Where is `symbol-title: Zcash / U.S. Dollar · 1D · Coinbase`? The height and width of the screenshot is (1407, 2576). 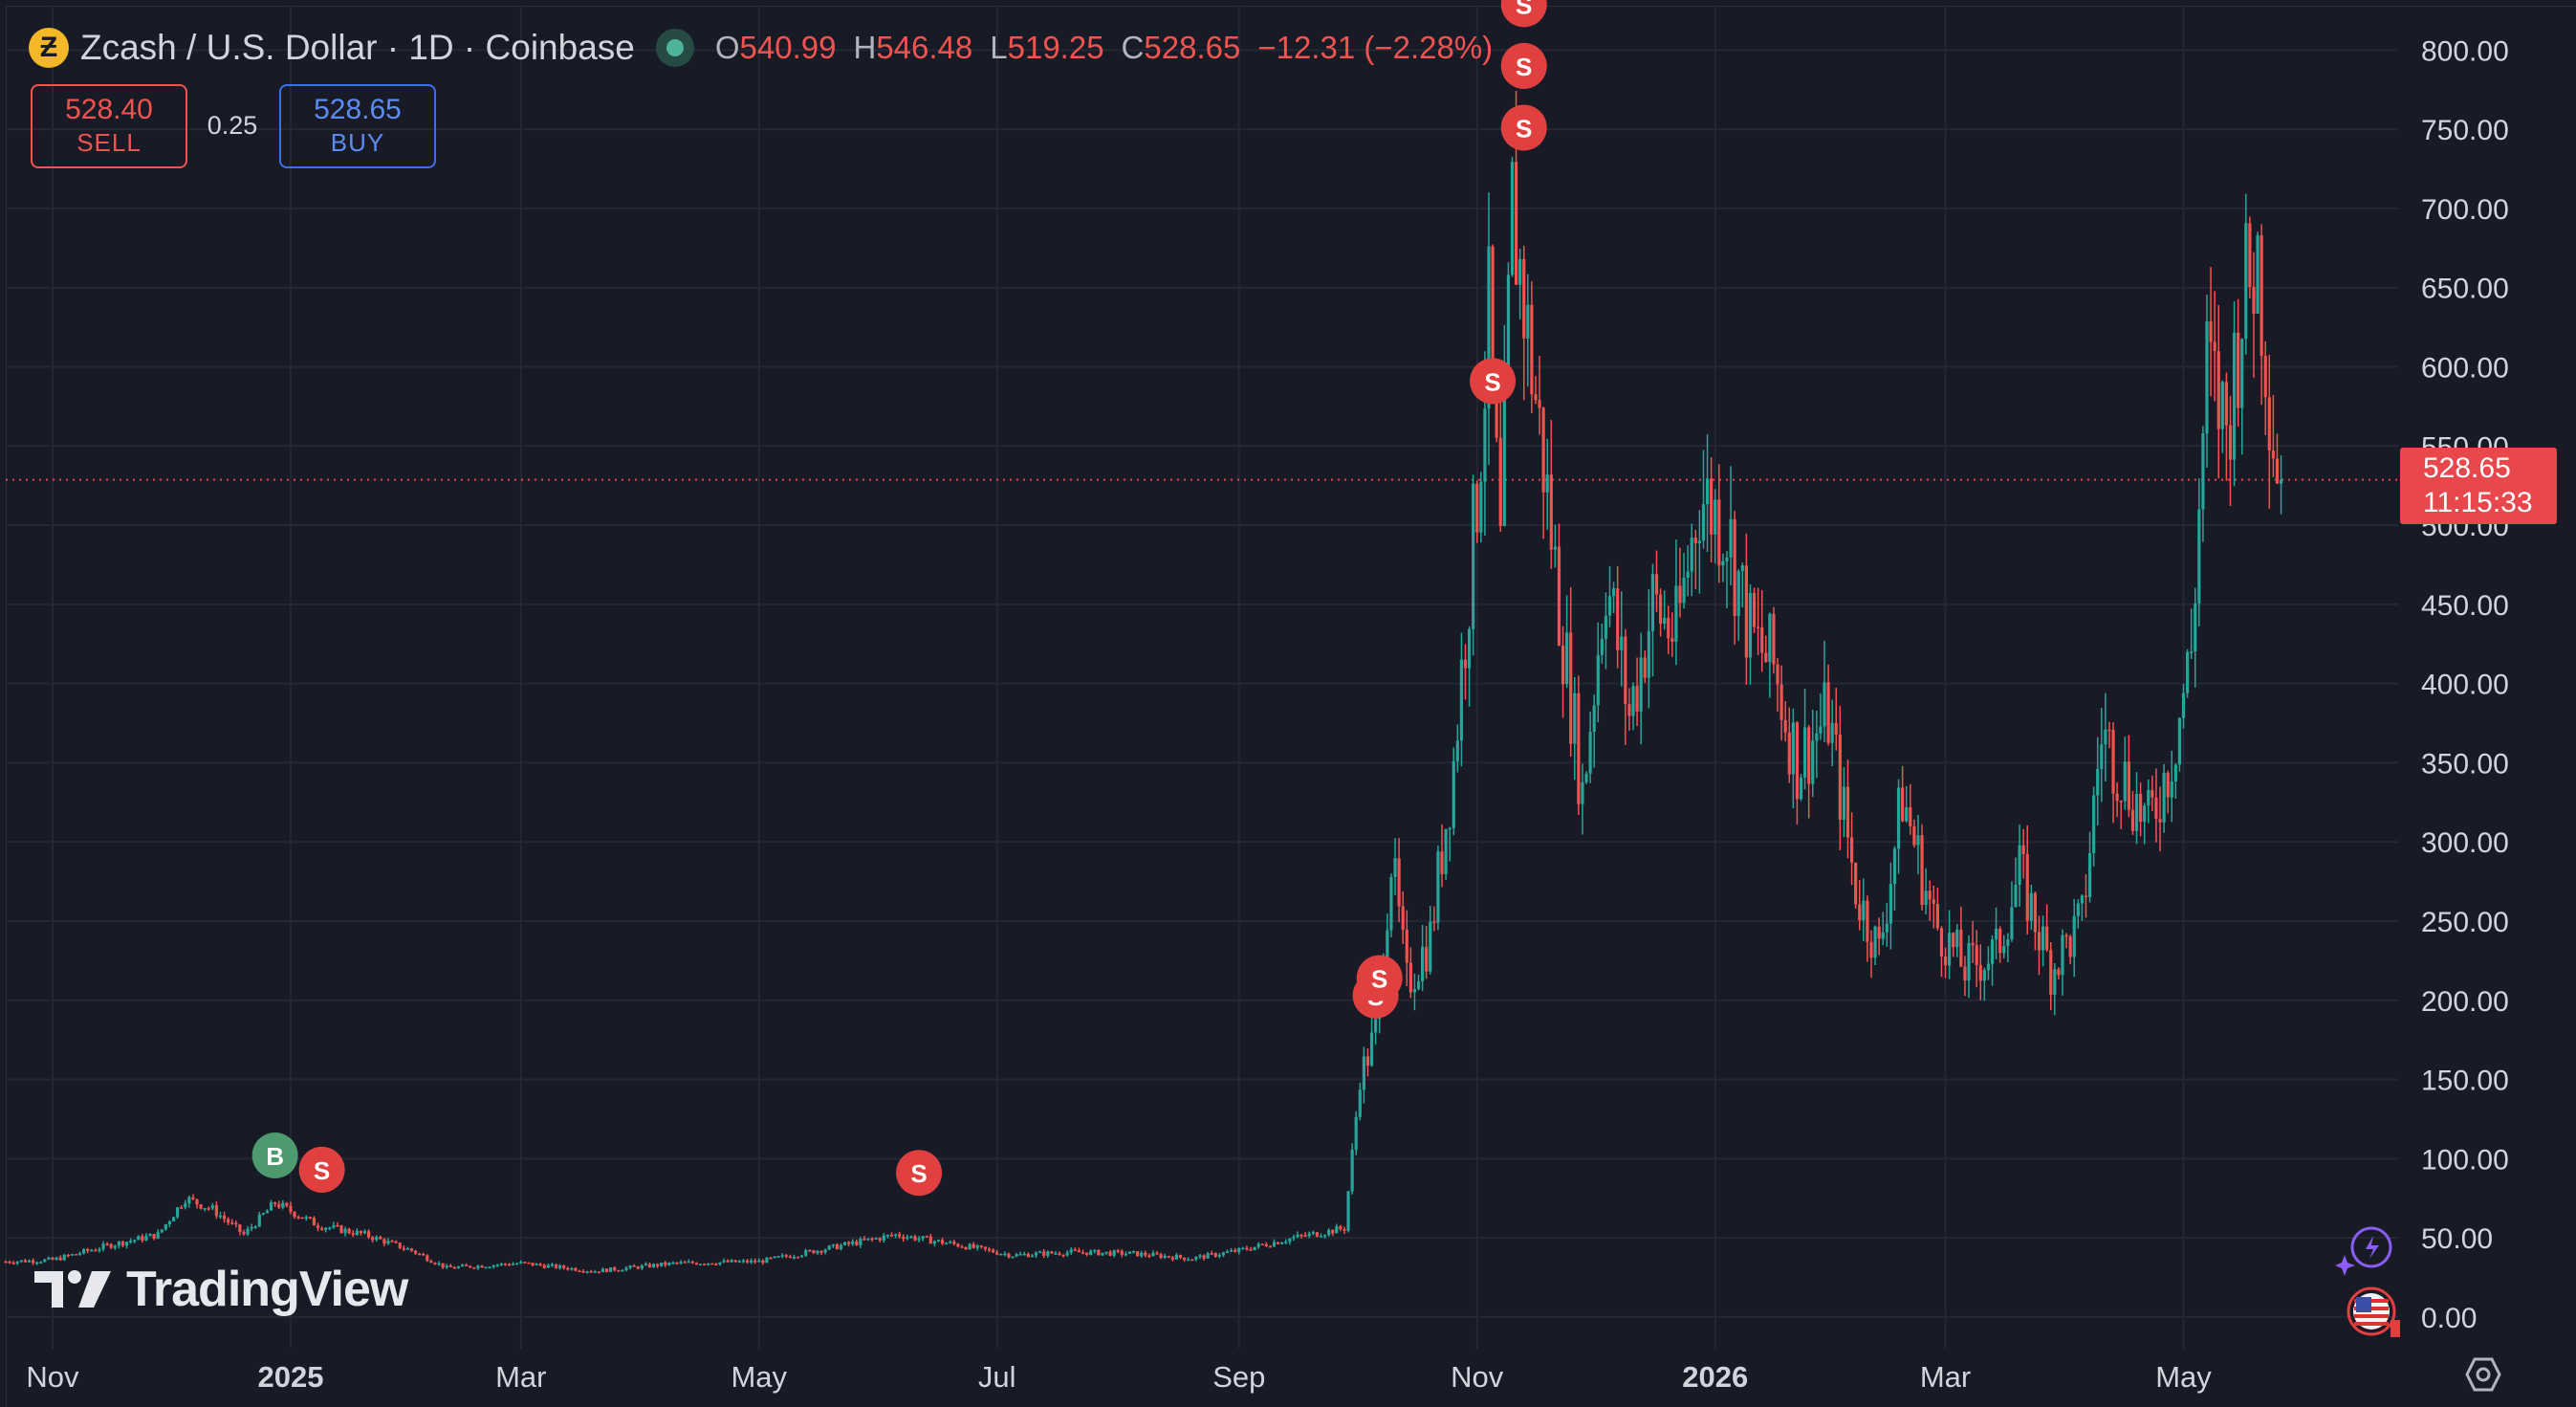
symbol-title: Zcash / U.S. Dollar · 1D · Coinbase is located at coordinates (357, 48).